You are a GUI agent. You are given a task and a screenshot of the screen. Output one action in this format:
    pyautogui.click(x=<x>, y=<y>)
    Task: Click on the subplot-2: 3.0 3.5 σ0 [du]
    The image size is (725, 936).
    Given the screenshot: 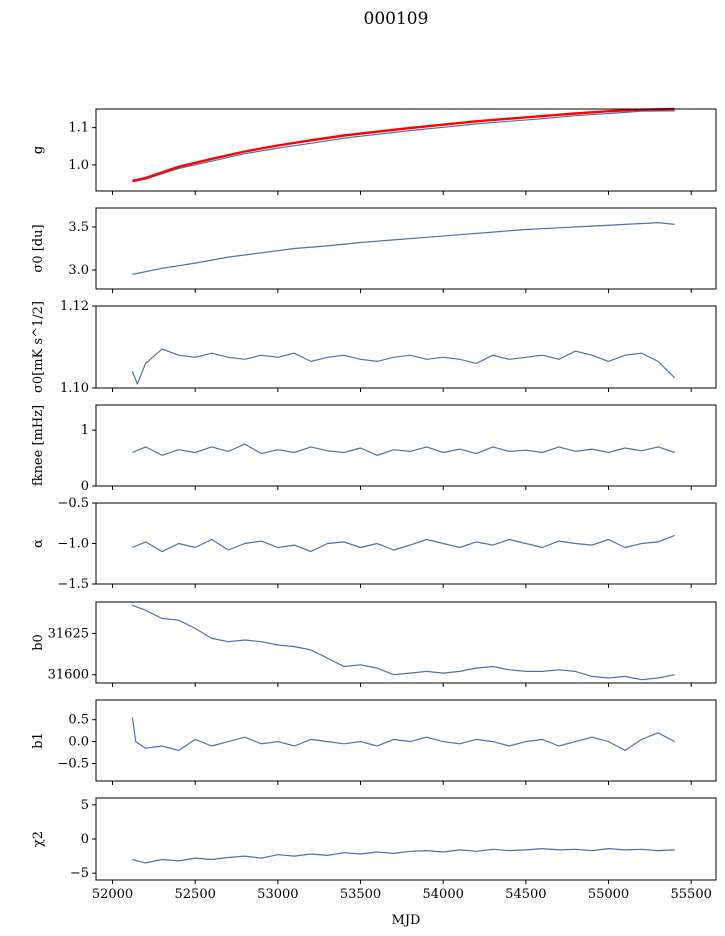 What is the action you would take?
    pyautogui.click(x=374, y=250)
    